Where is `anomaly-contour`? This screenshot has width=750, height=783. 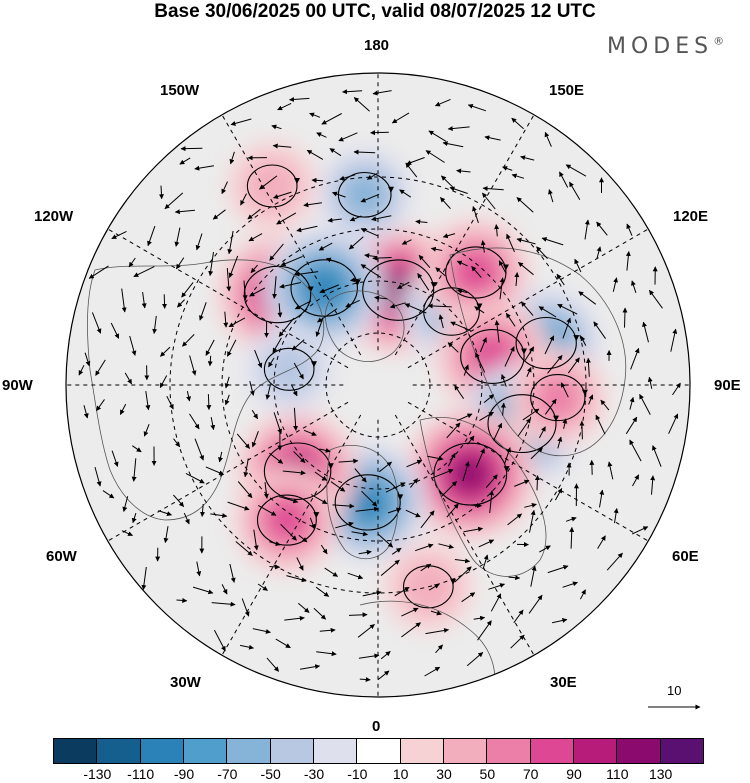
anomaly-contour is located at coordinates (367, 502).